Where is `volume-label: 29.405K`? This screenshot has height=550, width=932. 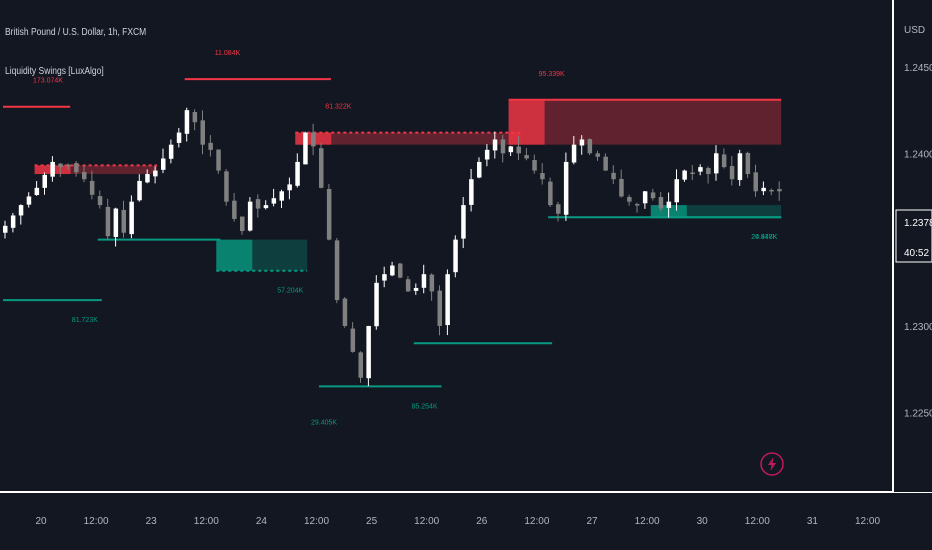 volume-label: 29.405K is located at coordinates (324, 422).